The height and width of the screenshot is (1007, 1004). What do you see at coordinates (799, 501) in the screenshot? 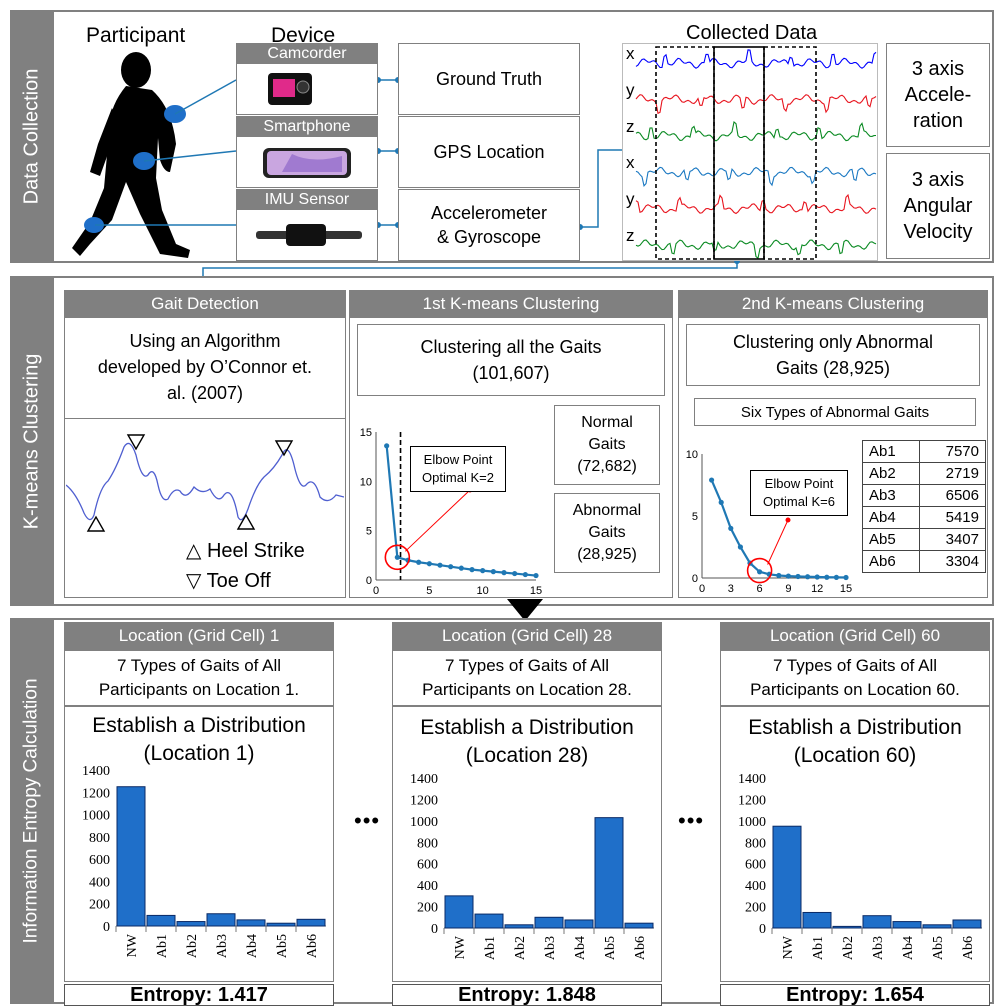
I see `elbow-line: Optimal K=6` at bounding box center [799, 501].